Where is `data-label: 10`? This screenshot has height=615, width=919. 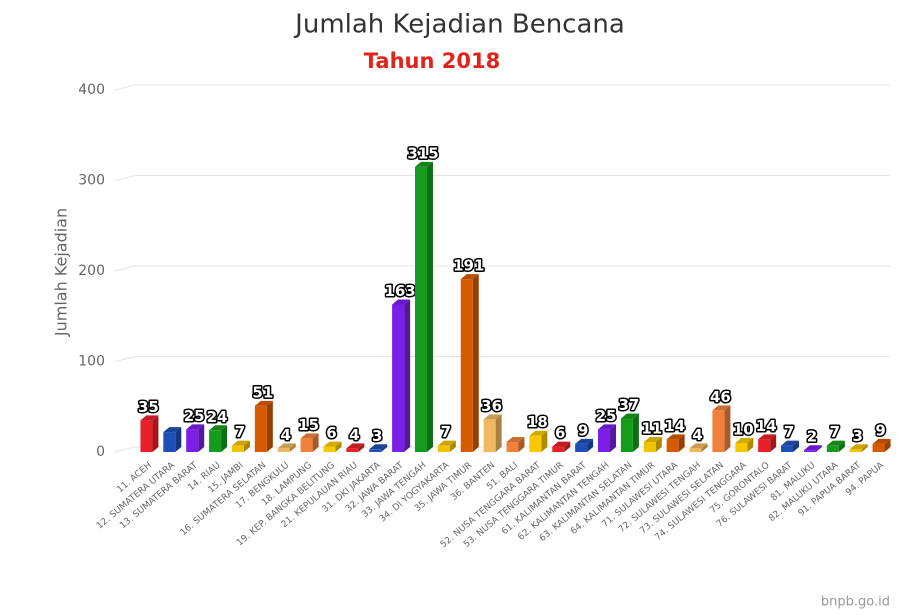 data-label: 10 is located at coordinates (743, 429).